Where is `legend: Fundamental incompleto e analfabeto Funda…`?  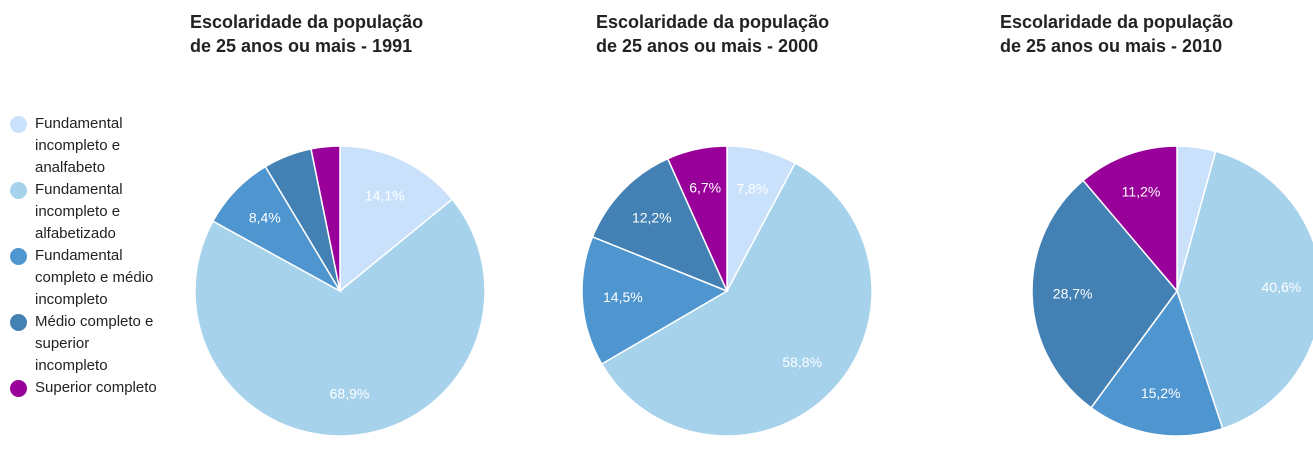
legend: Fundamental incompleto e analfabeto Funda… is located at coordinates (85, 256).